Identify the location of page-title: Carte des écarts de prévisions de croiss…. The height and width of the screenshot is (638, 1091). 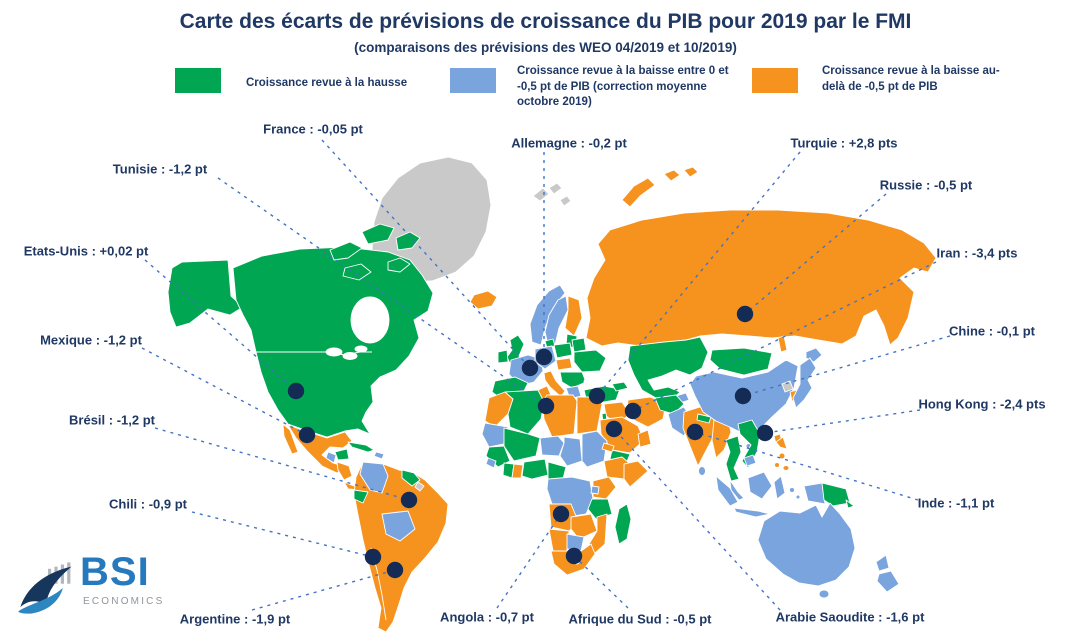
(545, 21).